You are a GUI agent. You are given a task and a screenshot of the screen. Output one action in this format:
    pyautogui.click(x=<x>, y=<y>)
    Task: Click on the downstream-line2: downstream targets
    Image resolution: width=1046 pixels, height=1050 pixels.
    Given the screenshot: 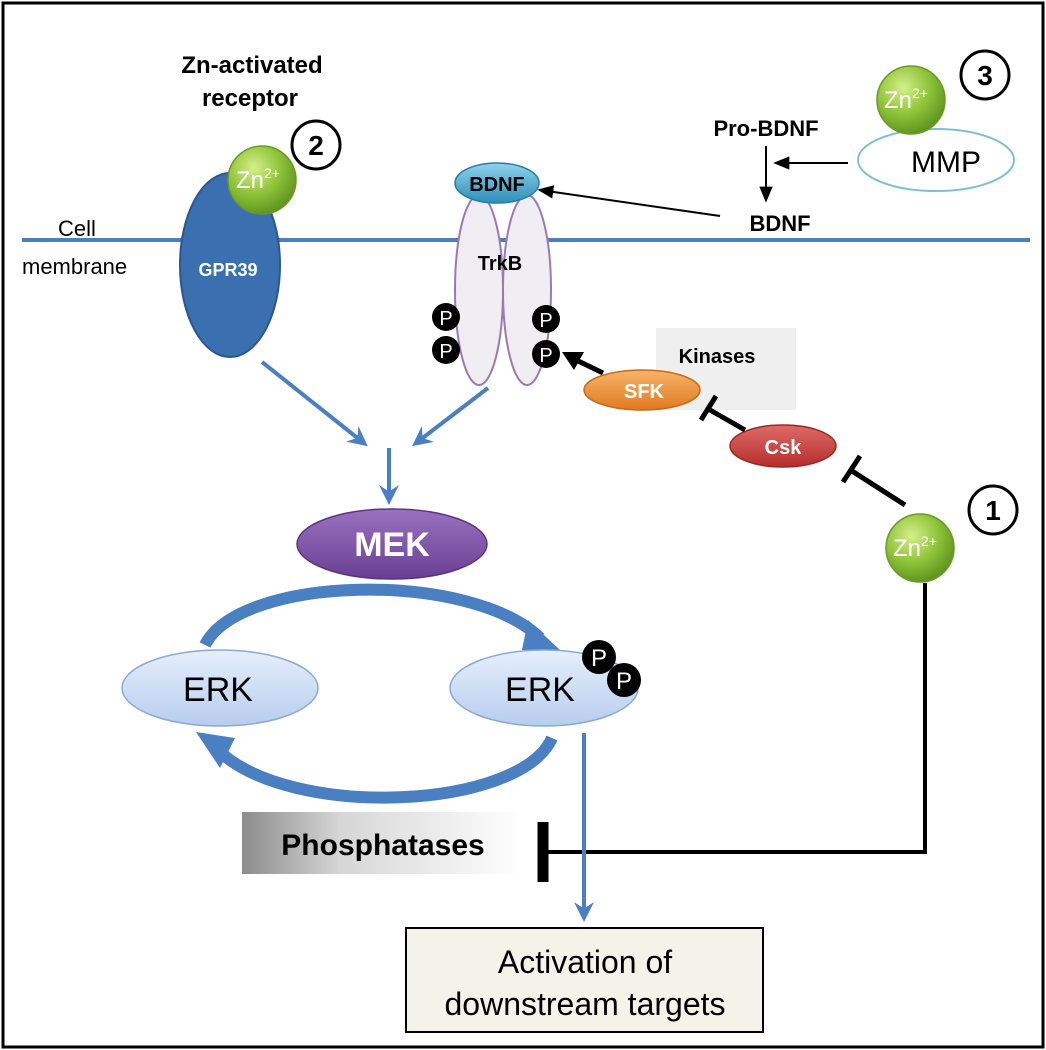 What is the action you would take?
    pyautogui.click(x=584, y=1004)
    